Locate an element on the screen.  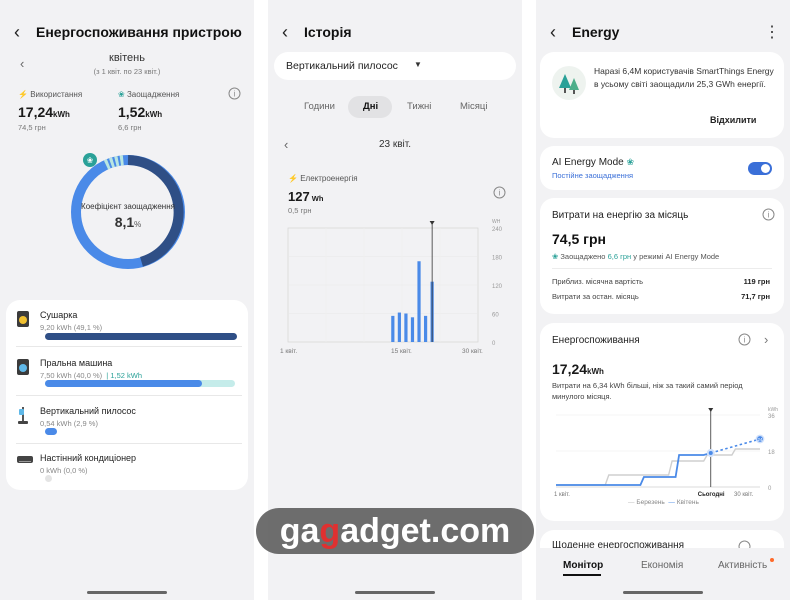
x-tick-label: Сьогодні is located at coordinates (711, 495).